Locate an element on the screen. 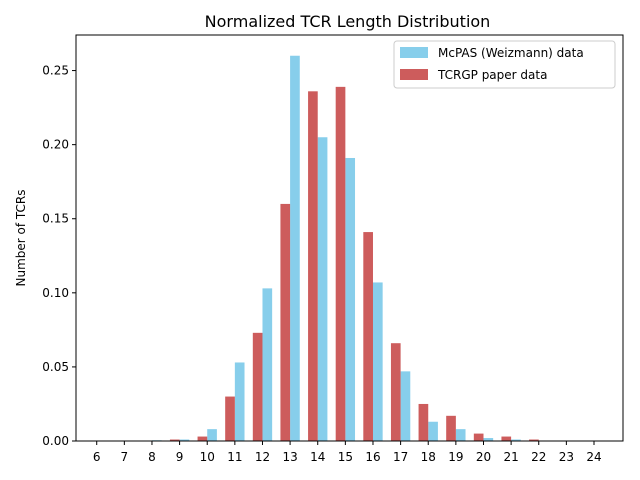 This screenshot has height=480, width=640. x-tick-label: 17 is located at coordinates (400, 457).